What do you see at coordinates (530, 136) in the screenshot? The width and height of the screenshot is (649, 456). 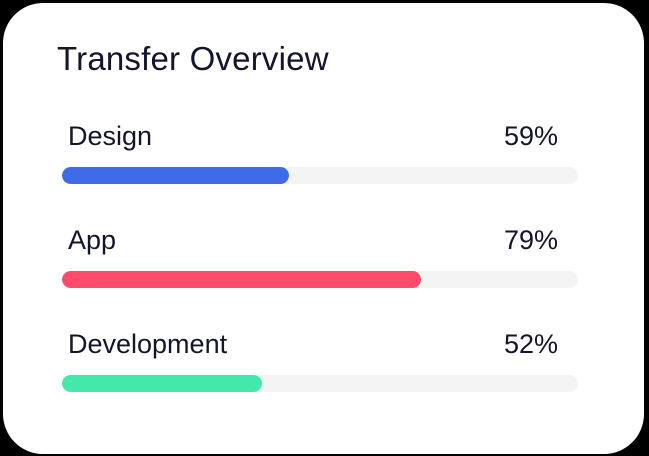 I see `progress-value: 59%` at bounding box center [530, 136].